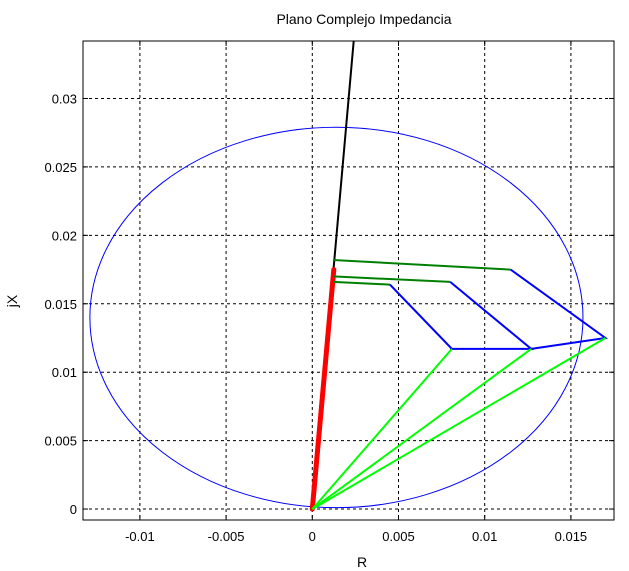  What do you see at coordinates (60, 441) in the screenshot?
I see `y-tick-label: 0.005` at bounding box center [60, 441].